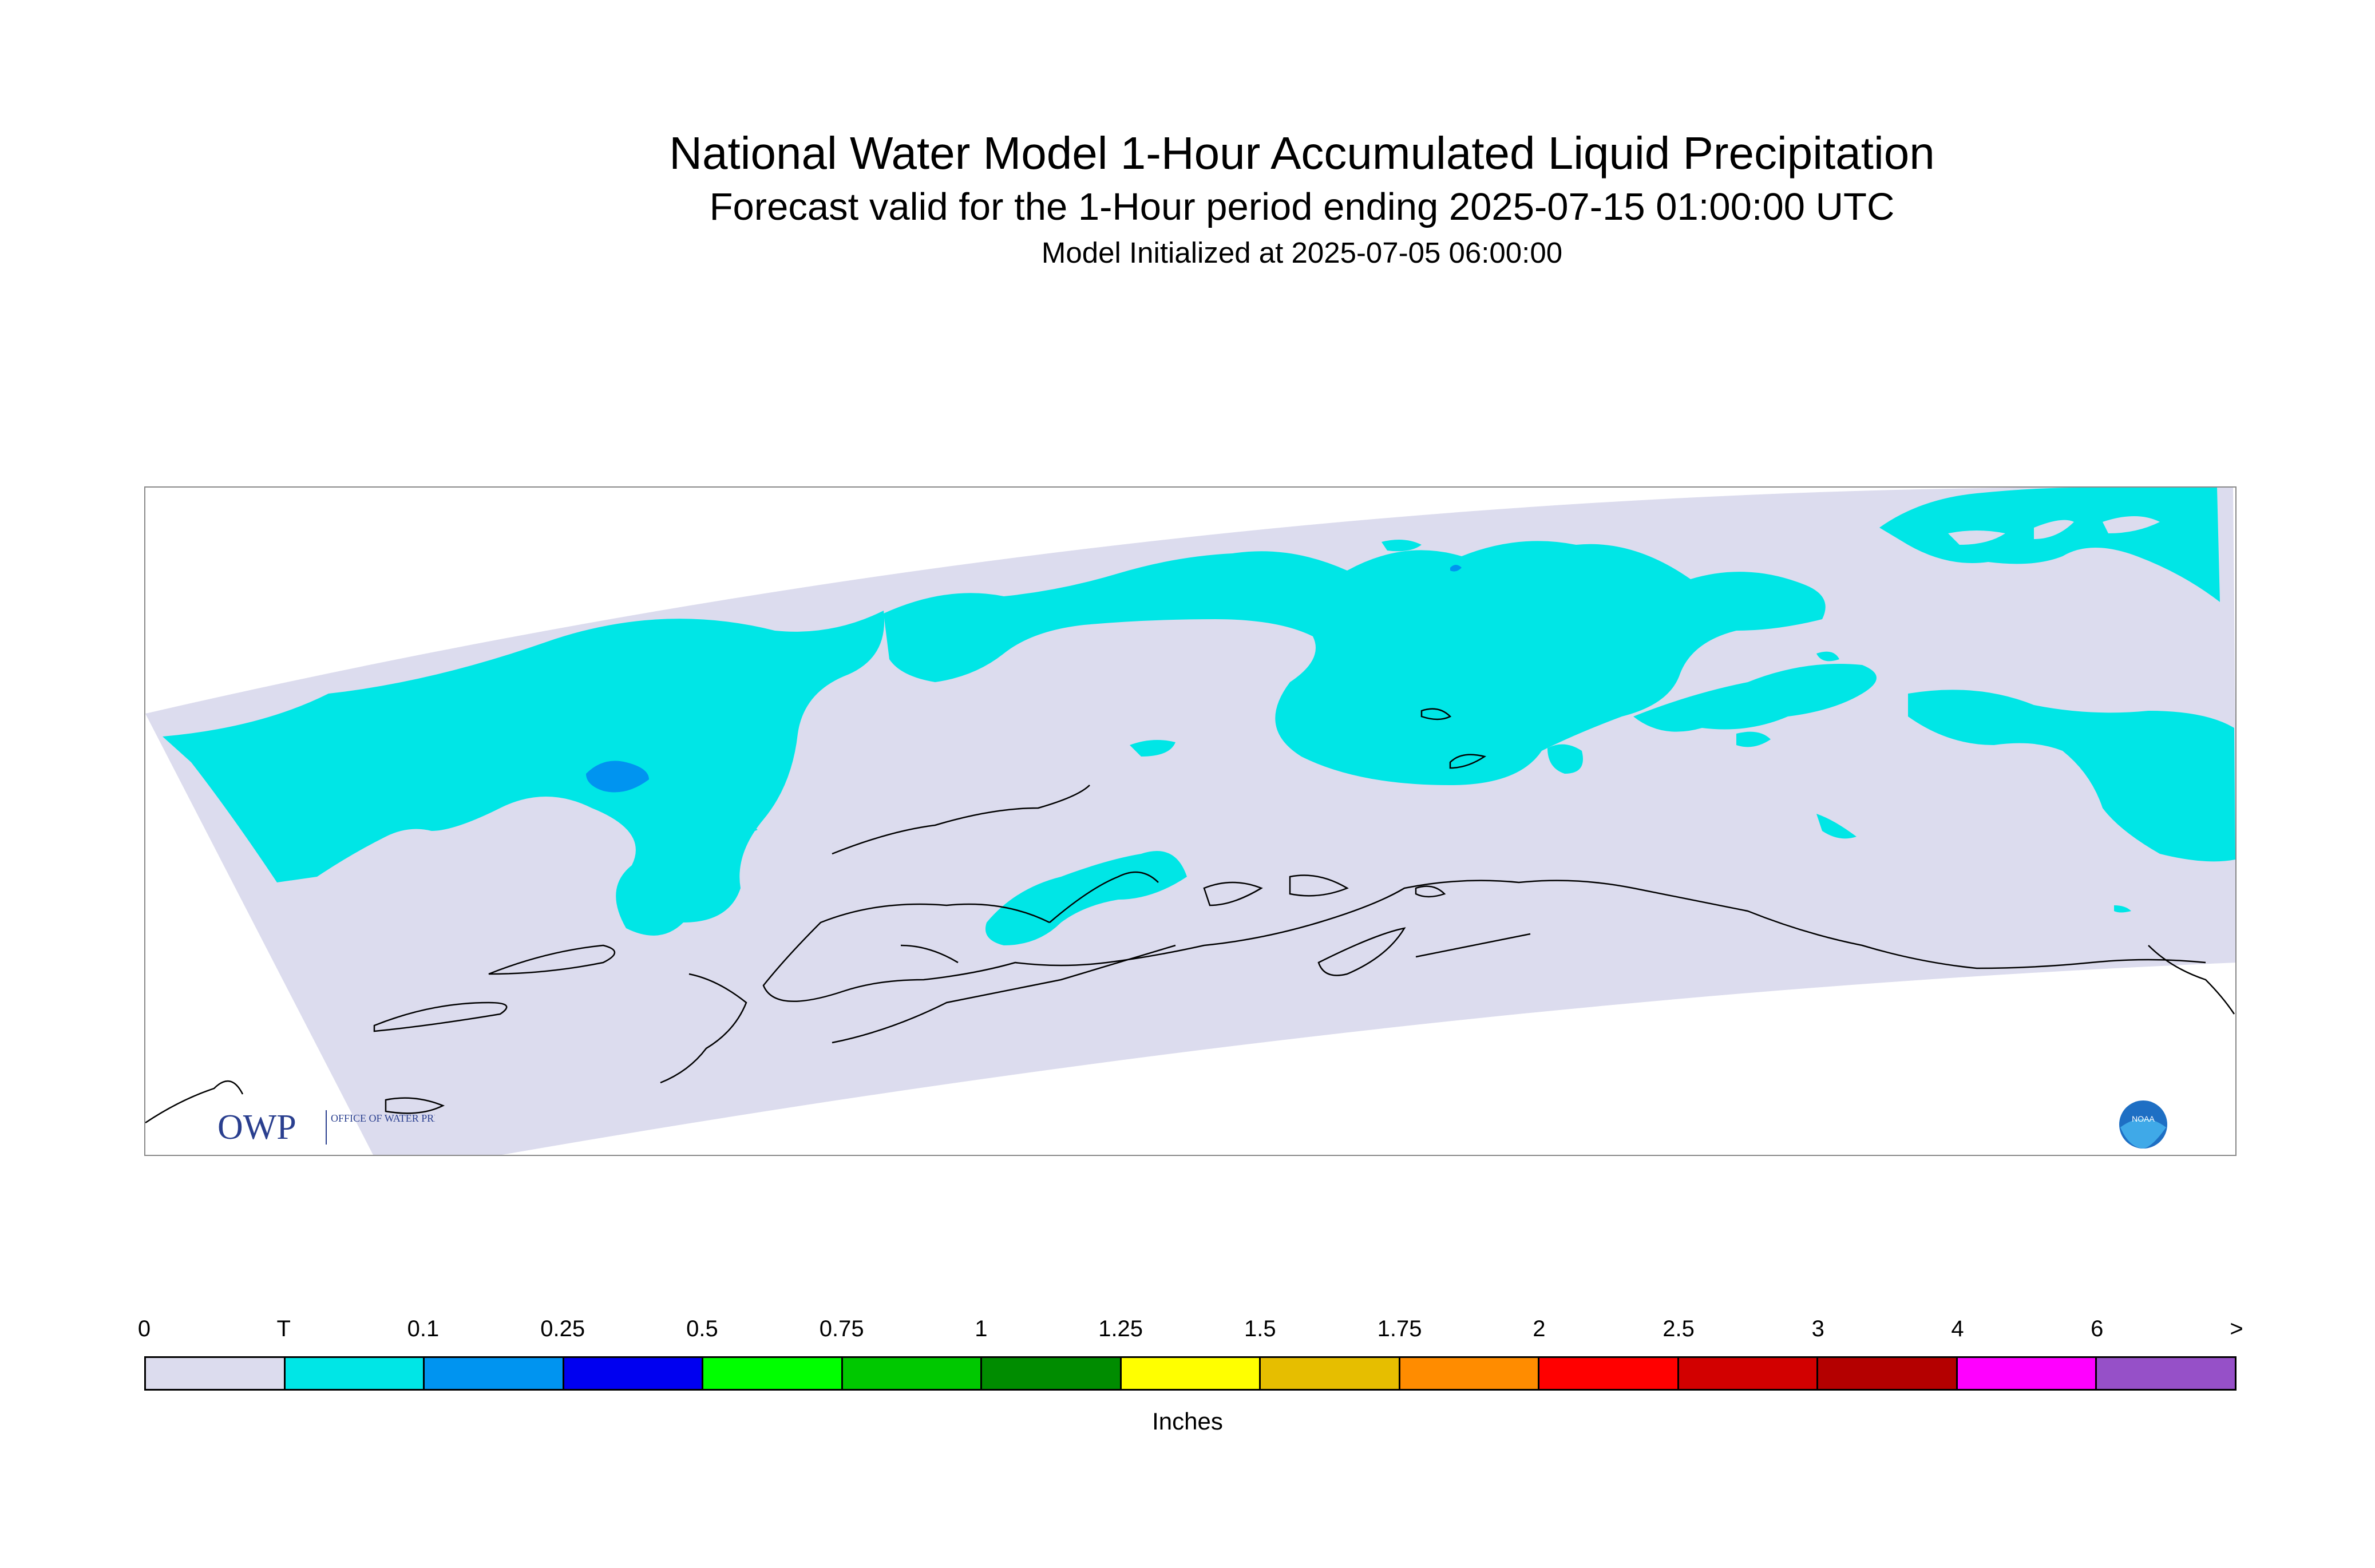  Describe the element at coordinates (1121, 1328) in the screenshot. I see `legend-tick-label: 1.25` at that location.